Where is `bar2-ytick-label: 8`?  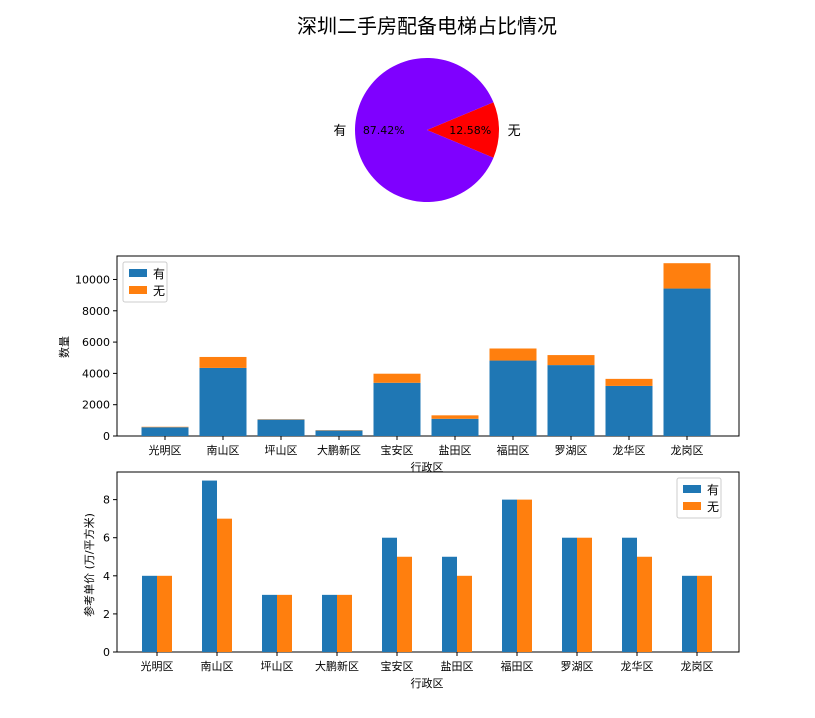 bar2-ytick-label: 8 is located at coordinates (106, 500).